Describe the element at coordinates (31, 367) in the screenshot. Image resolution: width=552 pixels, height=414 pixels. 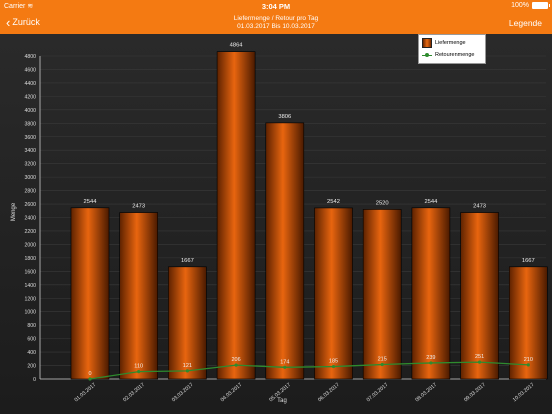
I see `y-tick-label: 200` at that location.